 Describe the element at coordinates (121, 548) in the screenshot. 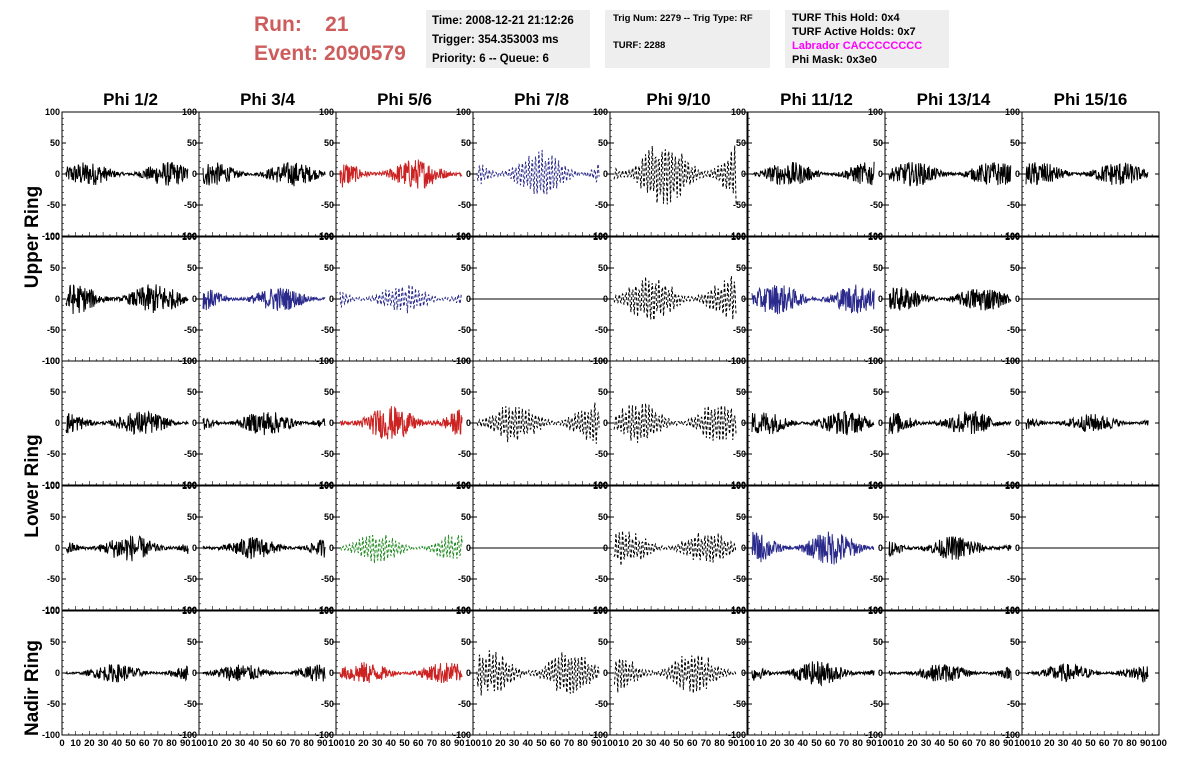

I see `panel-r4-c1: -100 -50 0 50 100` at that location.